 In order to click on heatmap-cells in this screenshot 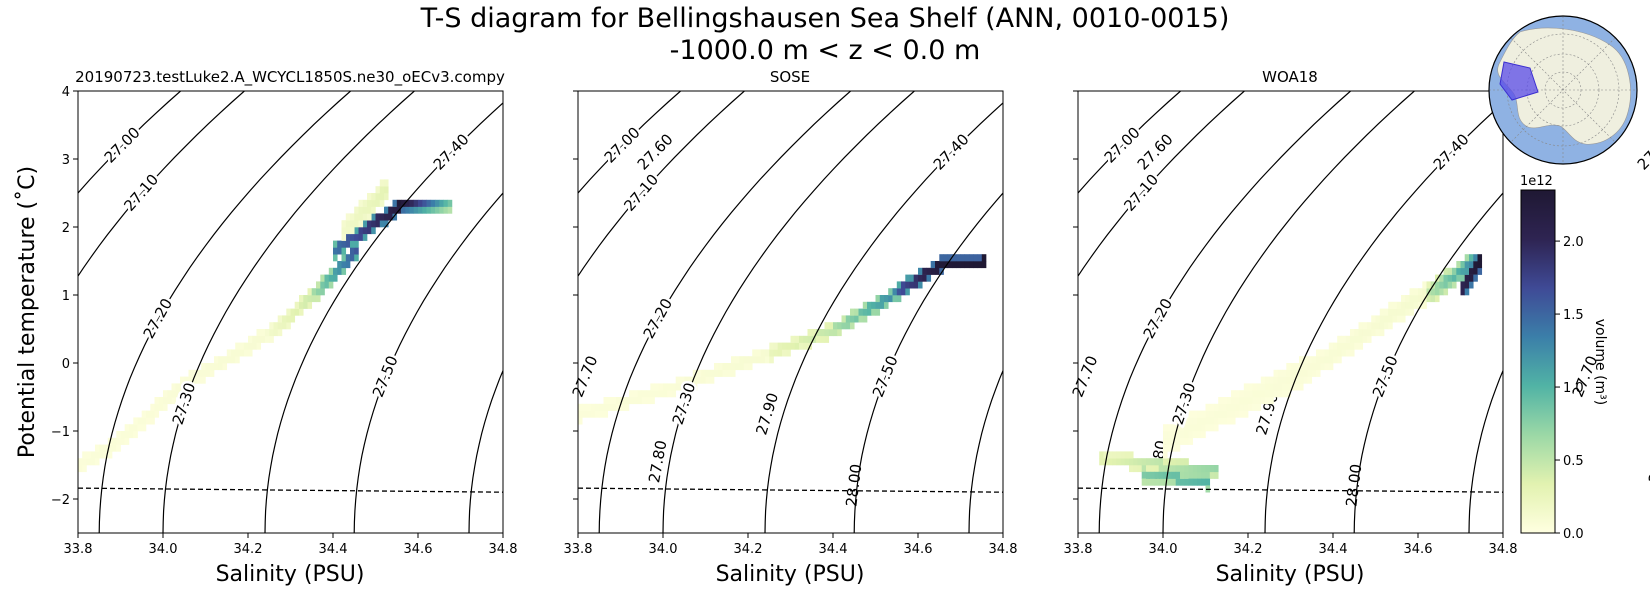, I will do `click(265, 326)`.